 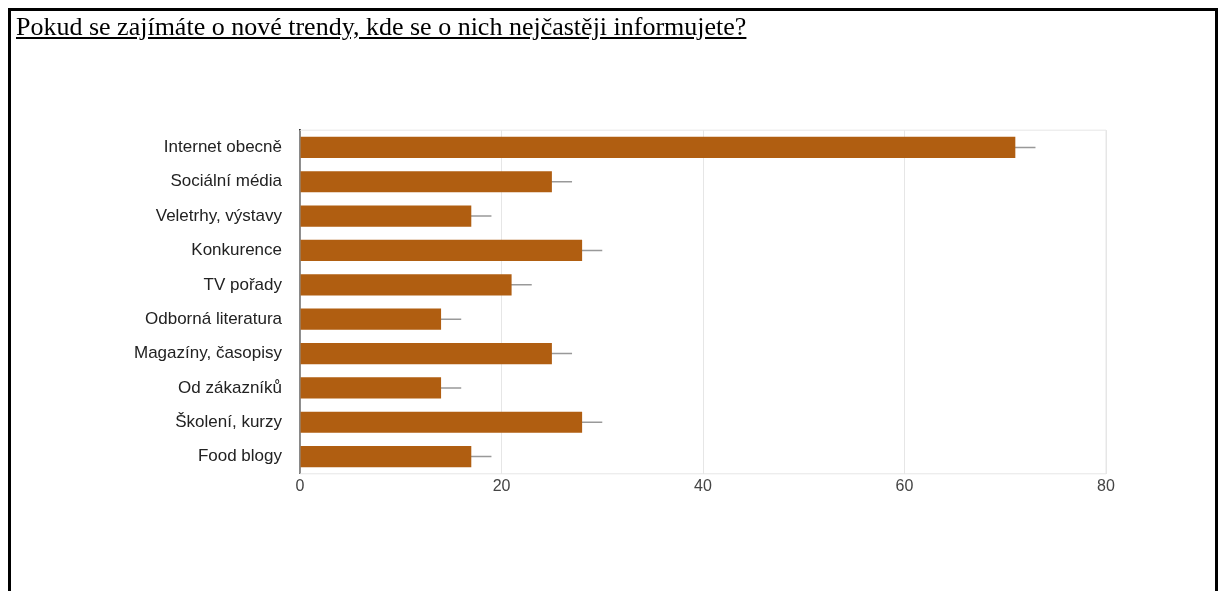 What do you see at coordinates (300, 485) in the screenshot?
I see `x-tick-label: 0` at bounding box center [300, 485].